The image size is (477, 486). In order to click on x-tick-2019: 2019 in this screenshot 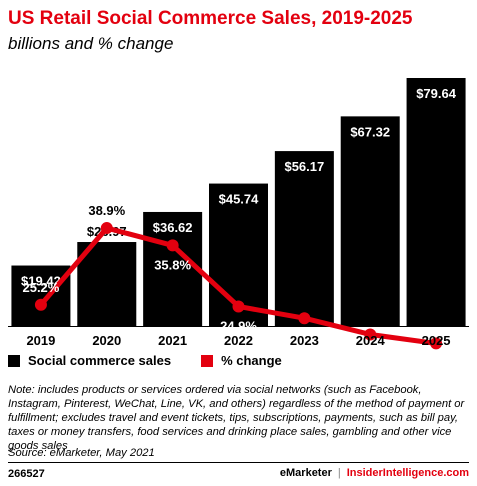, I will do `click(40, 340)`.